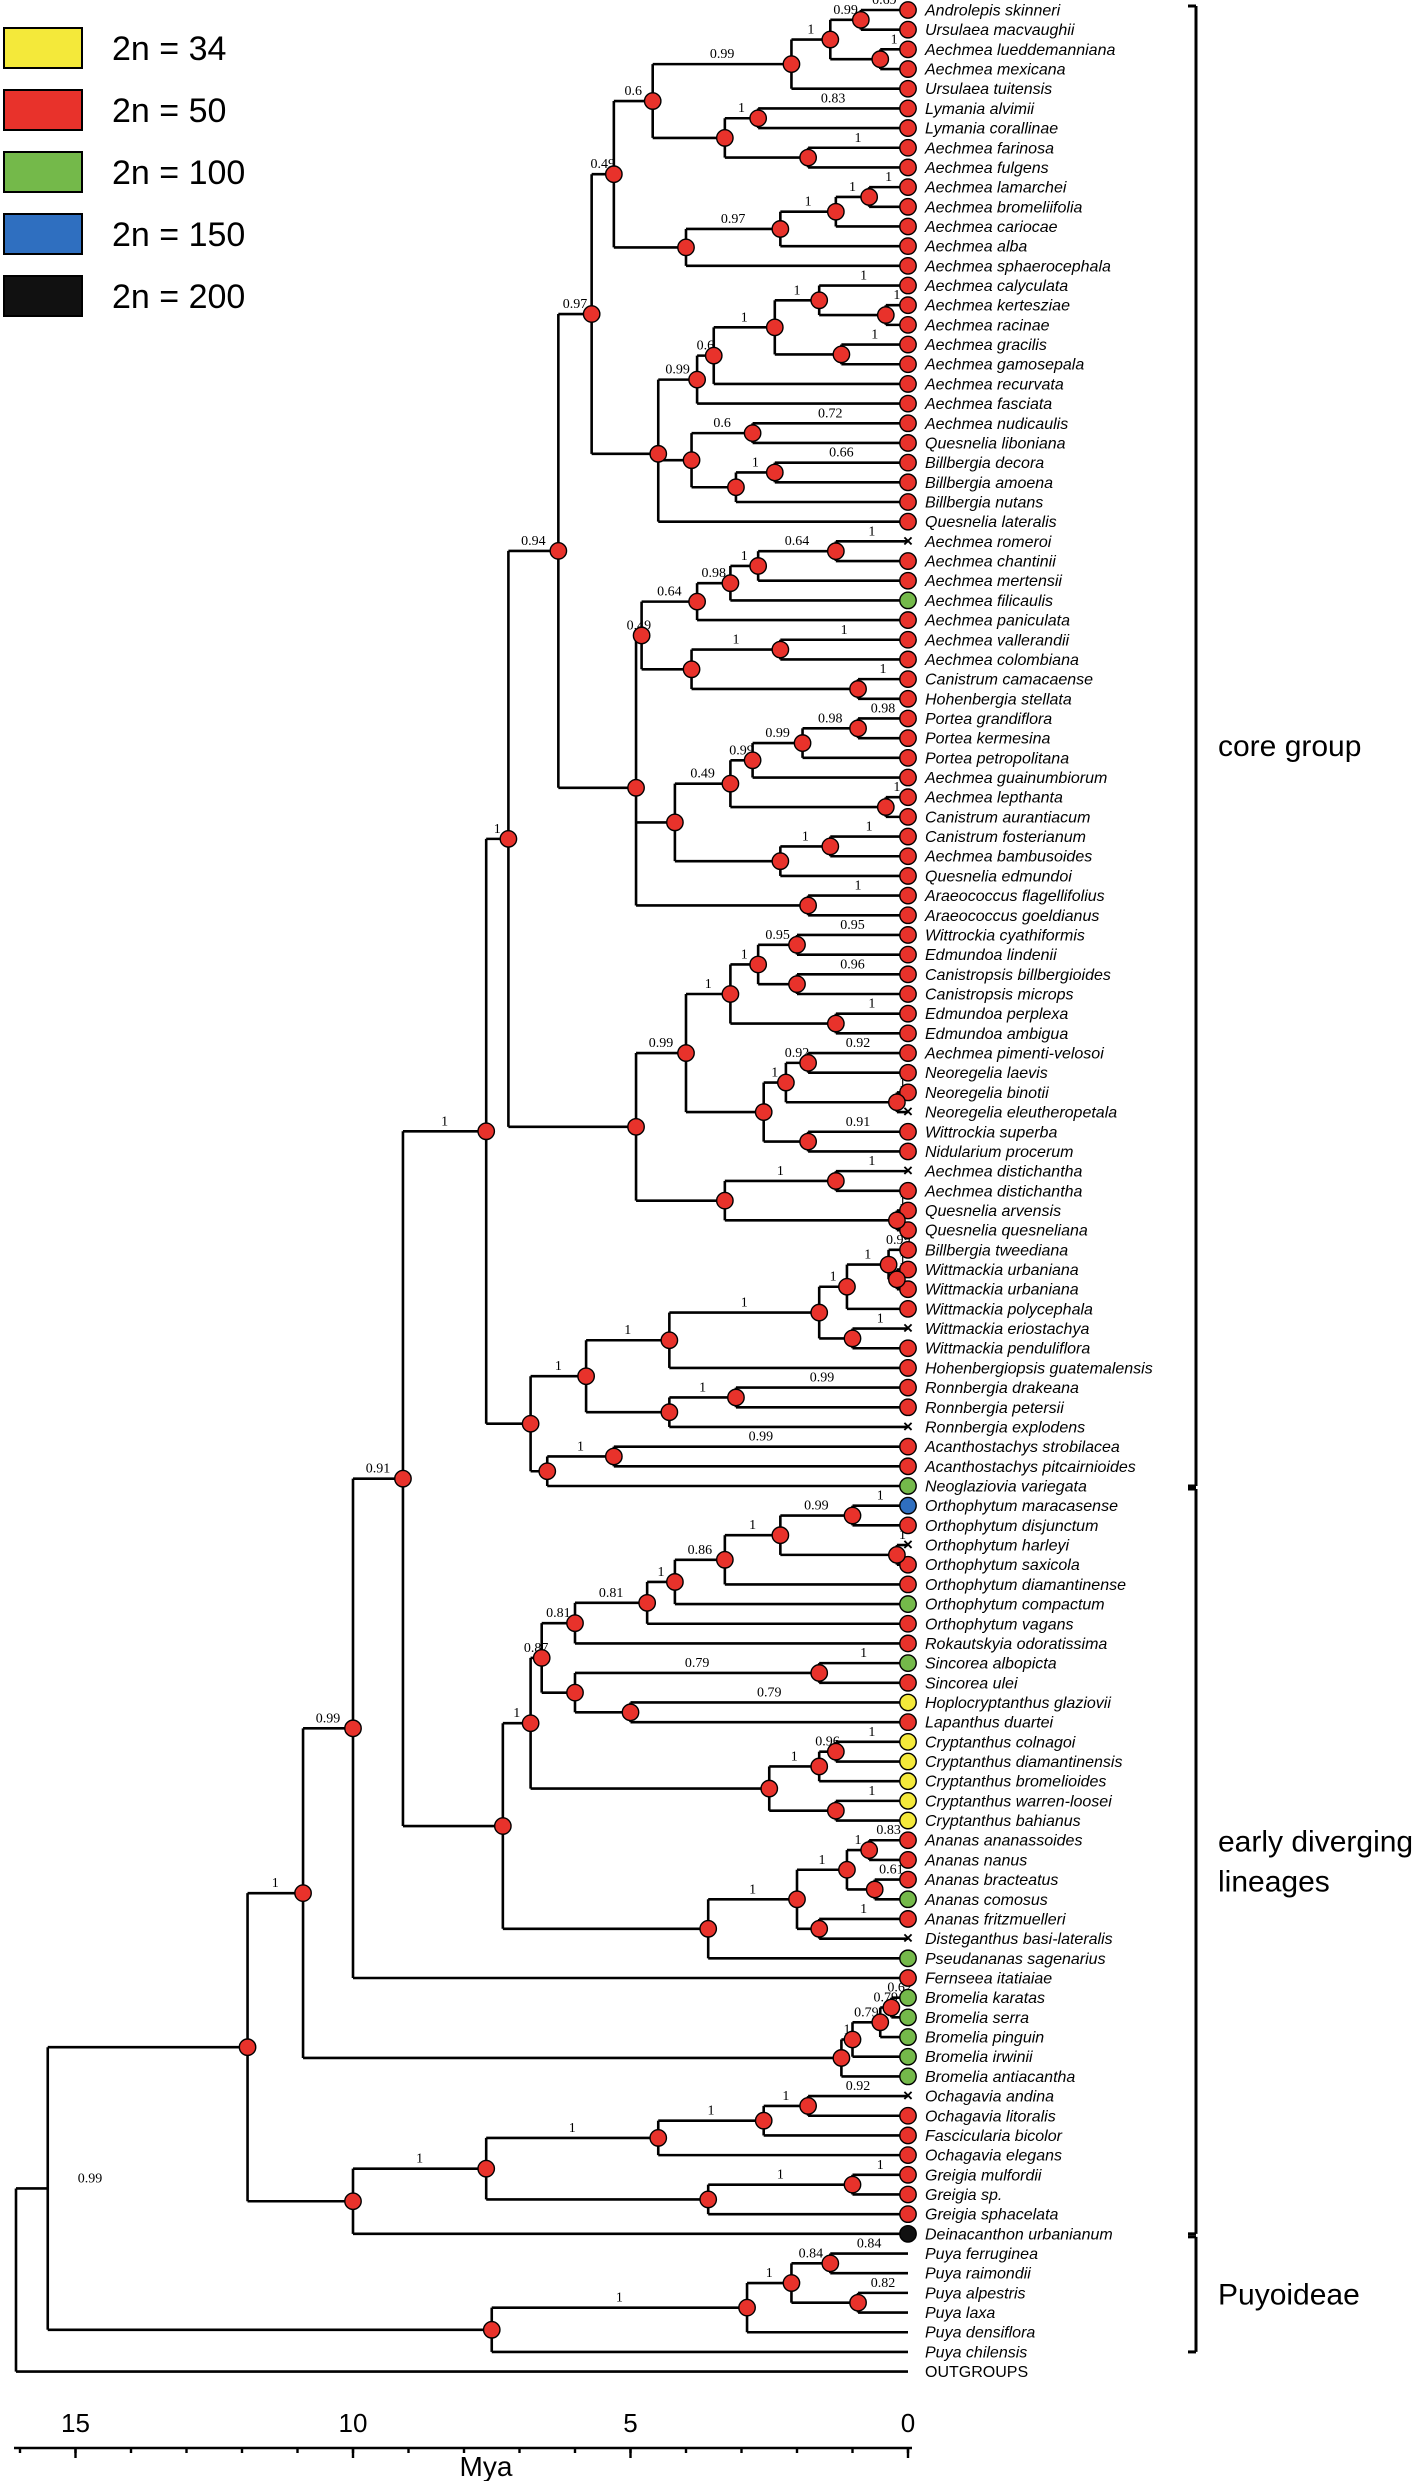 This screenshot has width=1418, height=2481. Describe the element at coordinates (983, 2175) in the screenshot. I see `tip-label: Greigia mulfordii` at that location.